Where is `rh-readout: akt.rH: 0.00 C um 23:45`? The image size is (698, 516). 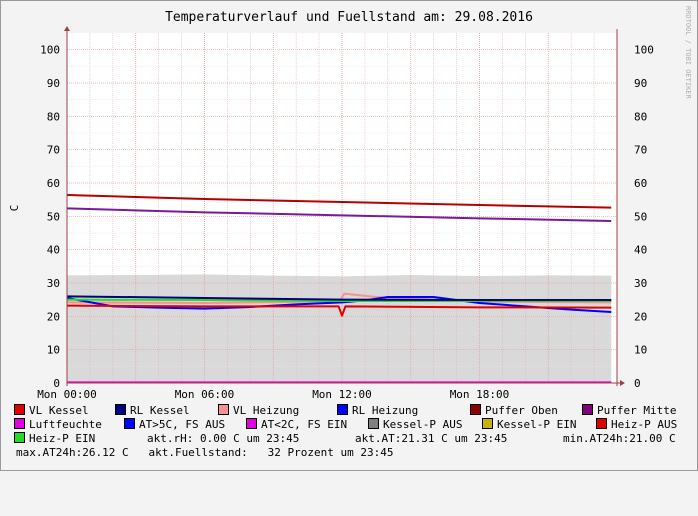
rh-readout: akt.rH: 0.00 C um 23:45 is located at coordinates (223, 438).